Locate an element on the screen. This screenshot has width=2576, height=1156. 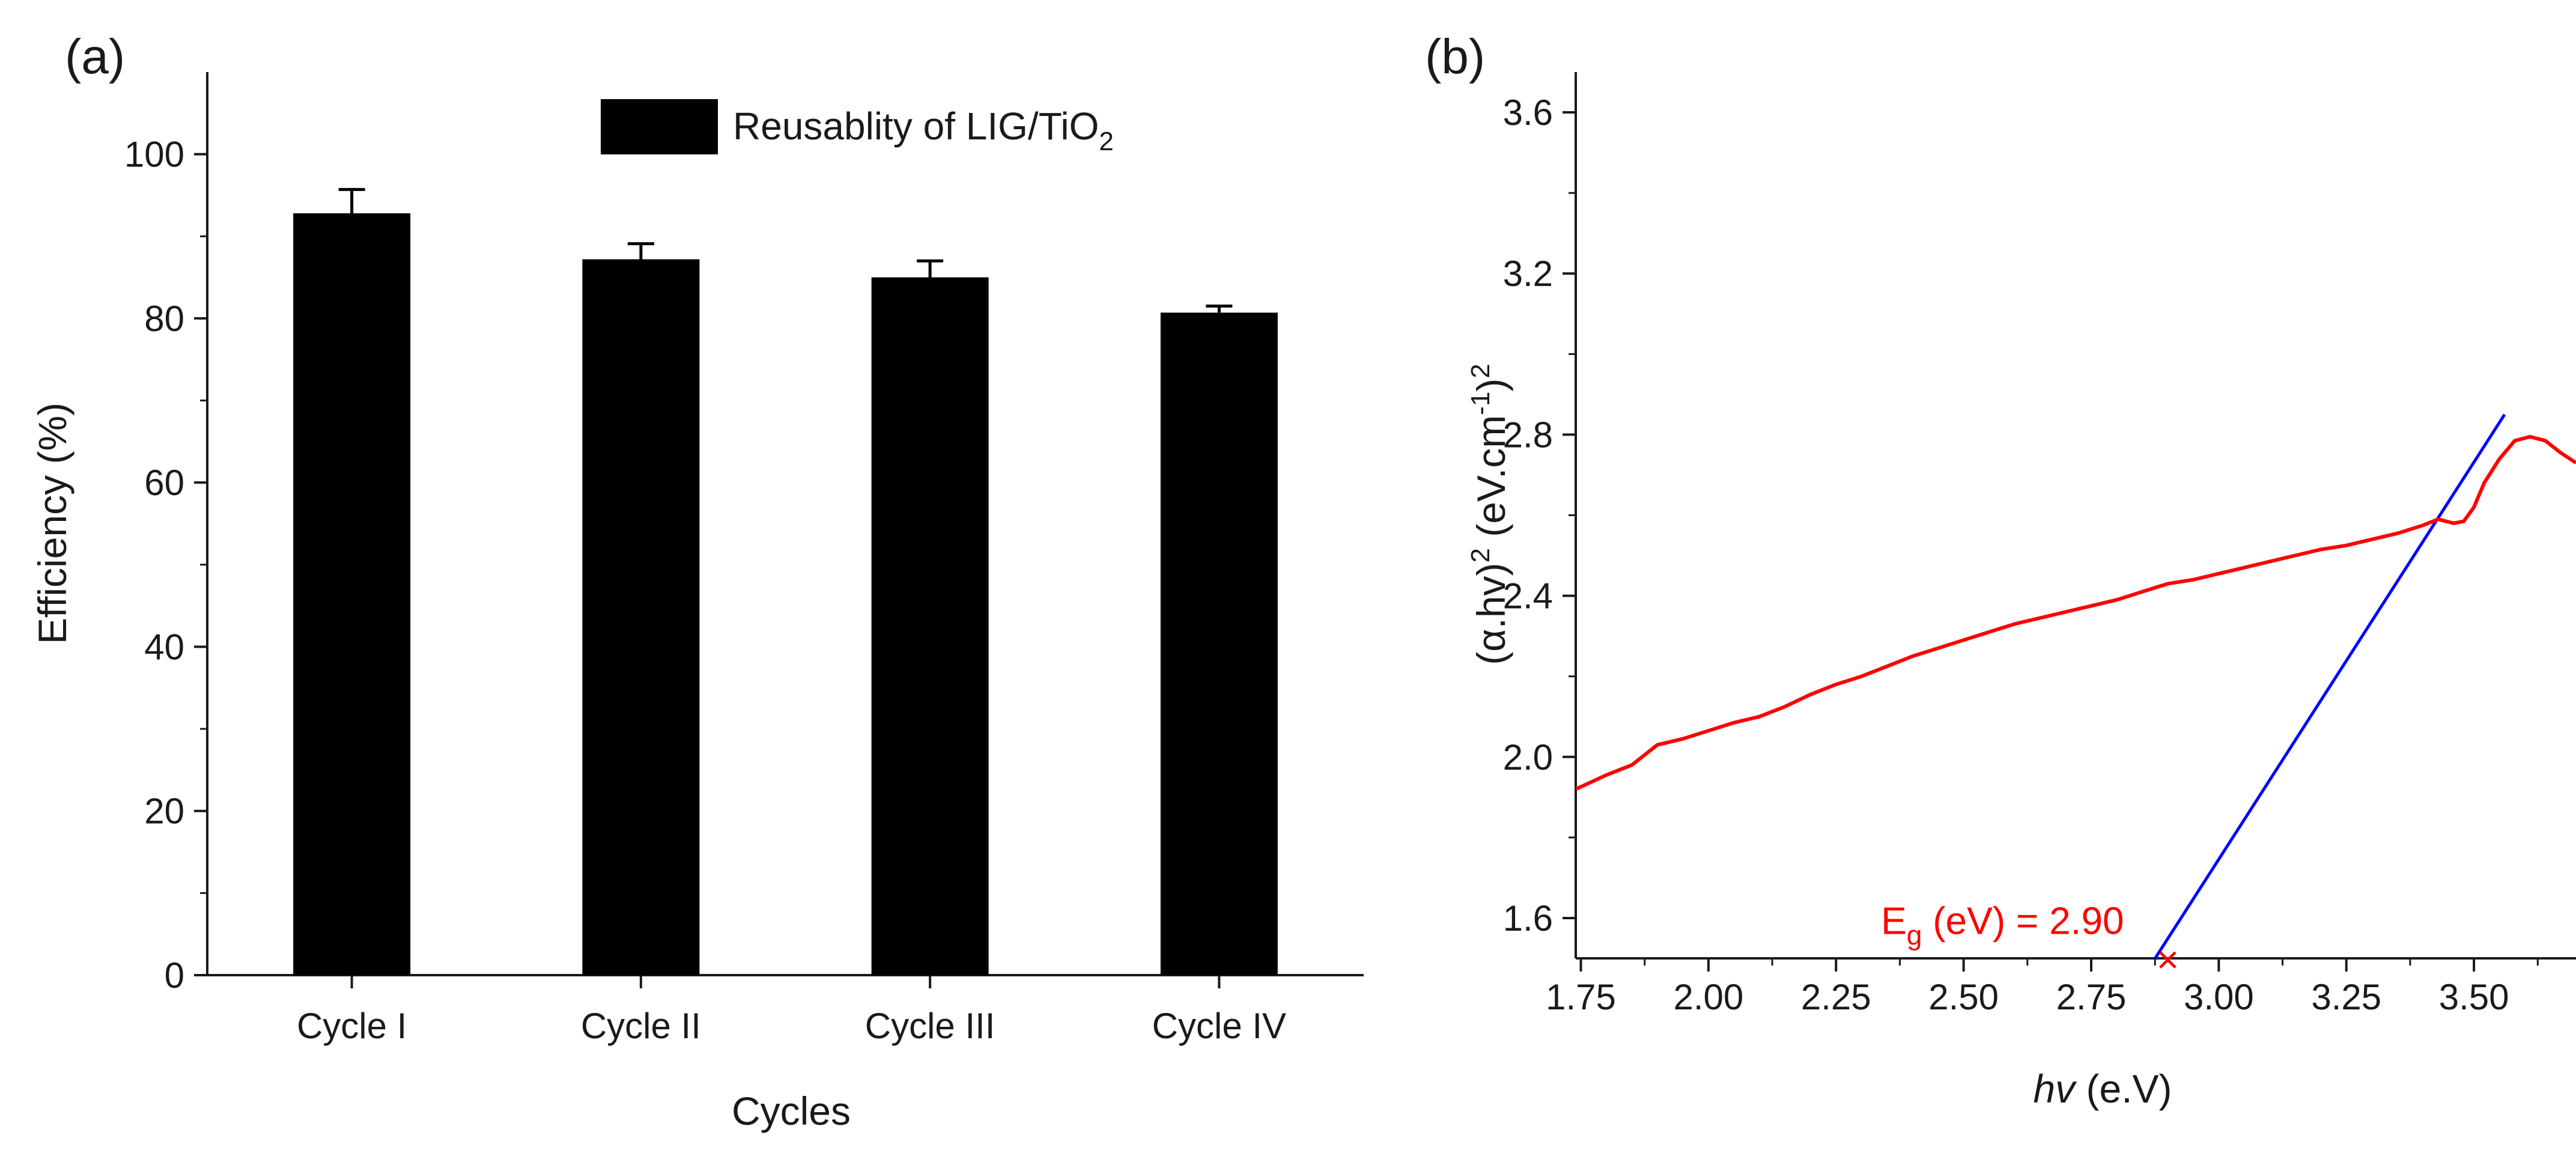
panel-b-y-tick-label: 2.8 is located at coordinates (1528, 435).